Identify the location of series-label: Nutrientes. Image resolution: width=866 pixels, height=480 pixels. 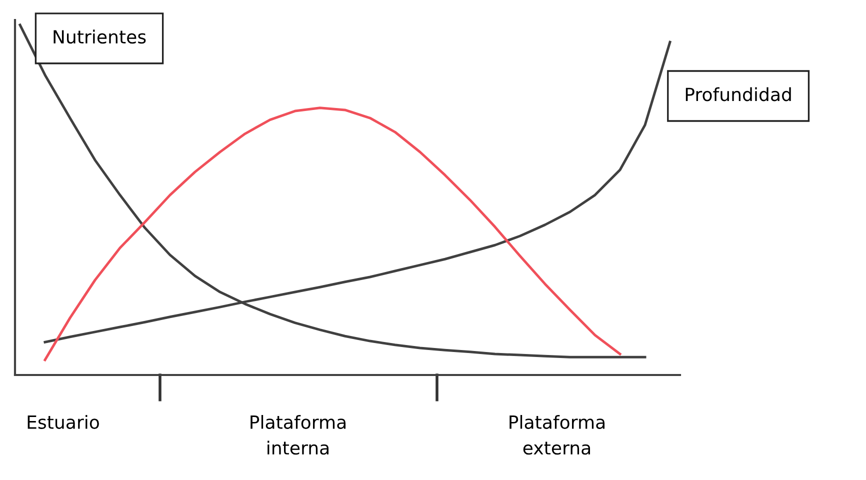
(100, 37).